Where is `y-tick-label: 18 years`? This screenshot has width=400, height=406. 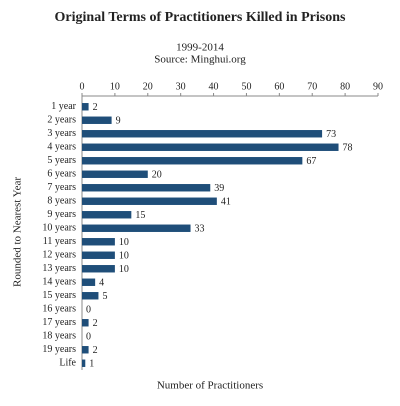
y-tick-label: 18 years is located at coordinates (59, 336).